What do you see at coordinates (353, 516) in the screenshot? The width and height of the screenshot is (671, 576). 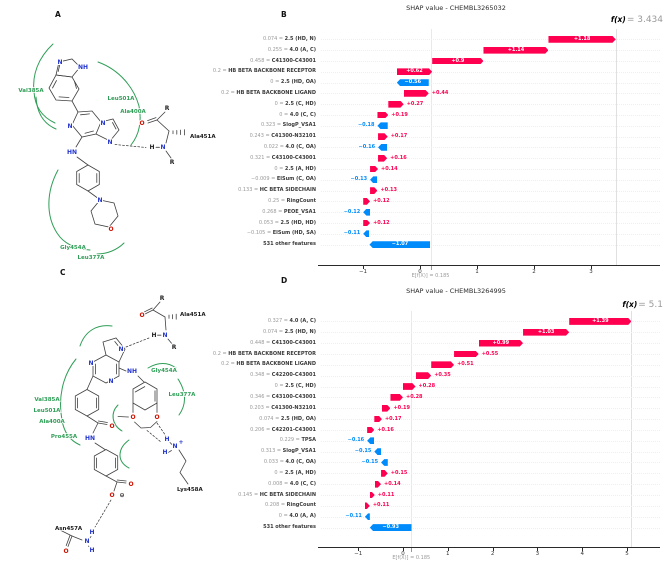 I see `shap-value: −0.11` at bounding box center [353, 516].